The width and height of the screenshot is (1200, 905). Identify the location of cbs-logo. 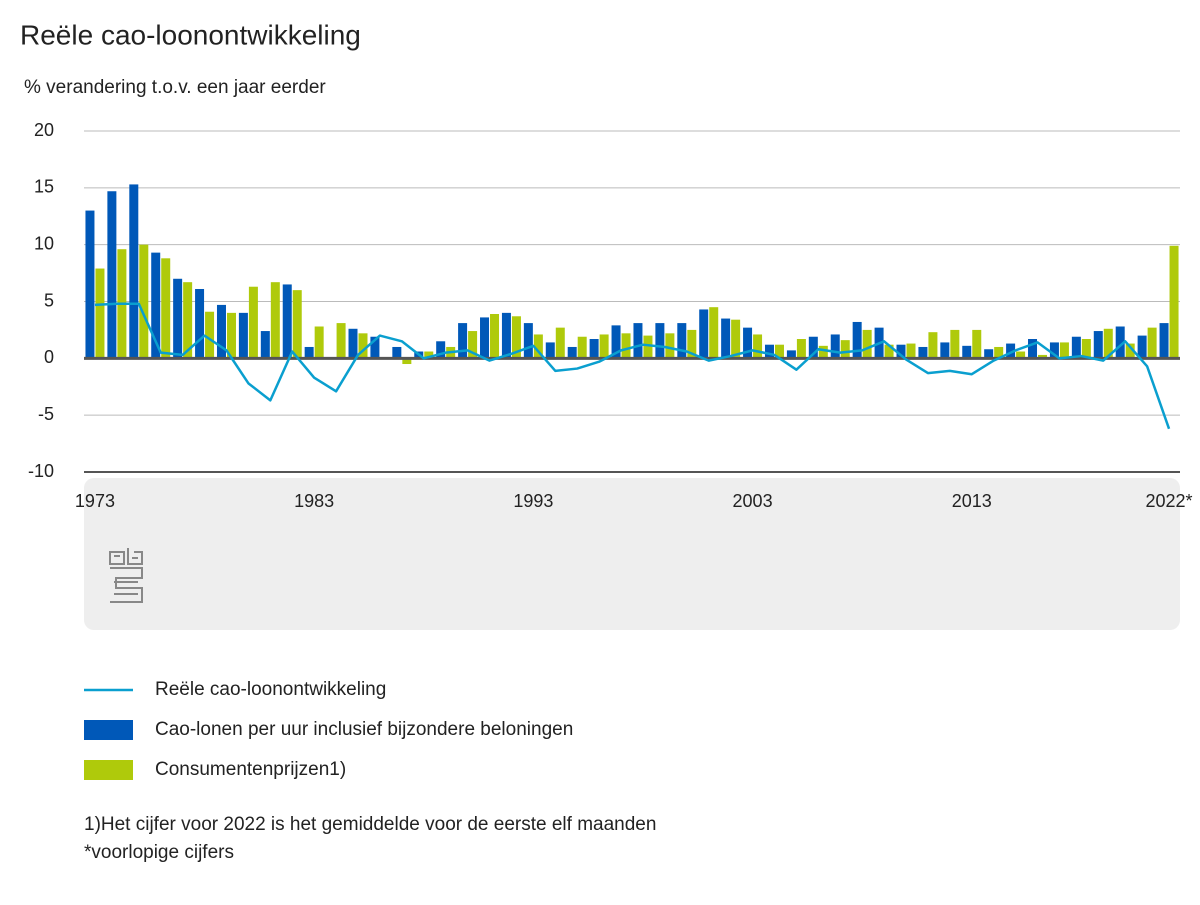
(126, 575).